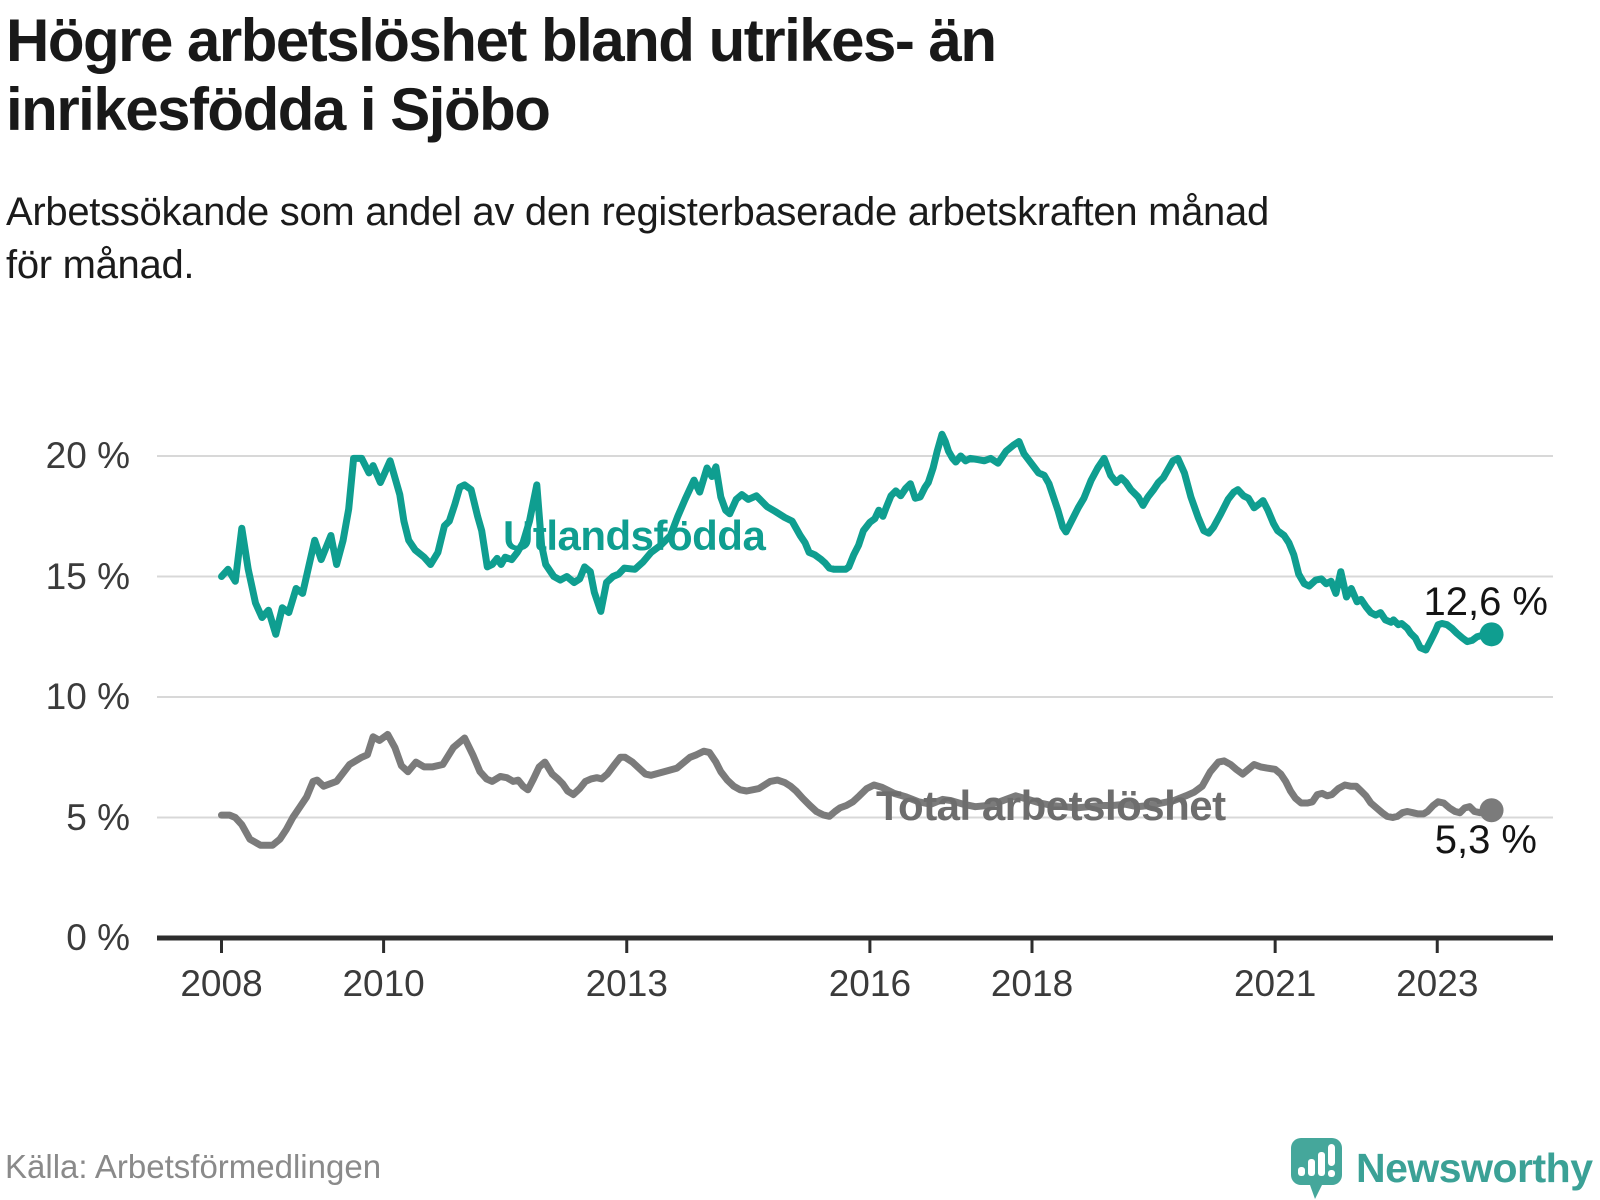  Describe the element at coordinates (1485, 602) in the screenshot. I see `end-value-utlandsfodda: 12,6 %` at that location.